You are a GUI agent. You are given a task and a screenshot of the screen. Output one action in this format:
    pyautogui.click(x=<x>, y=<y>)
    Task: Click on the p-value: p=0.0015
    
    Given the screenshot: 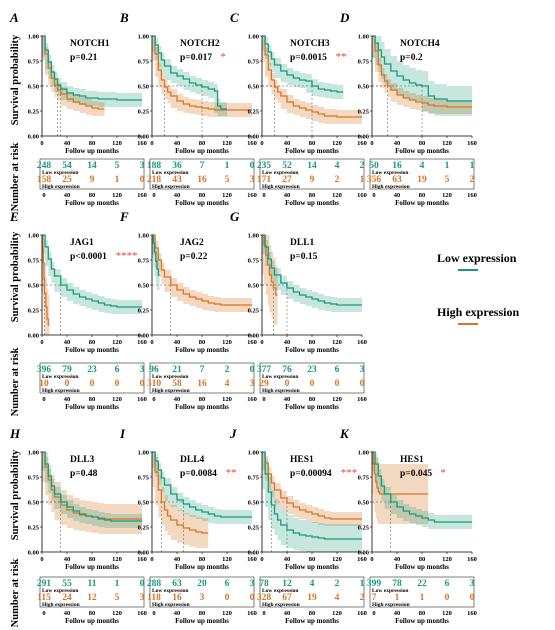 What is the action you would take?
    pyautogui.click(x=308, y=58)
    